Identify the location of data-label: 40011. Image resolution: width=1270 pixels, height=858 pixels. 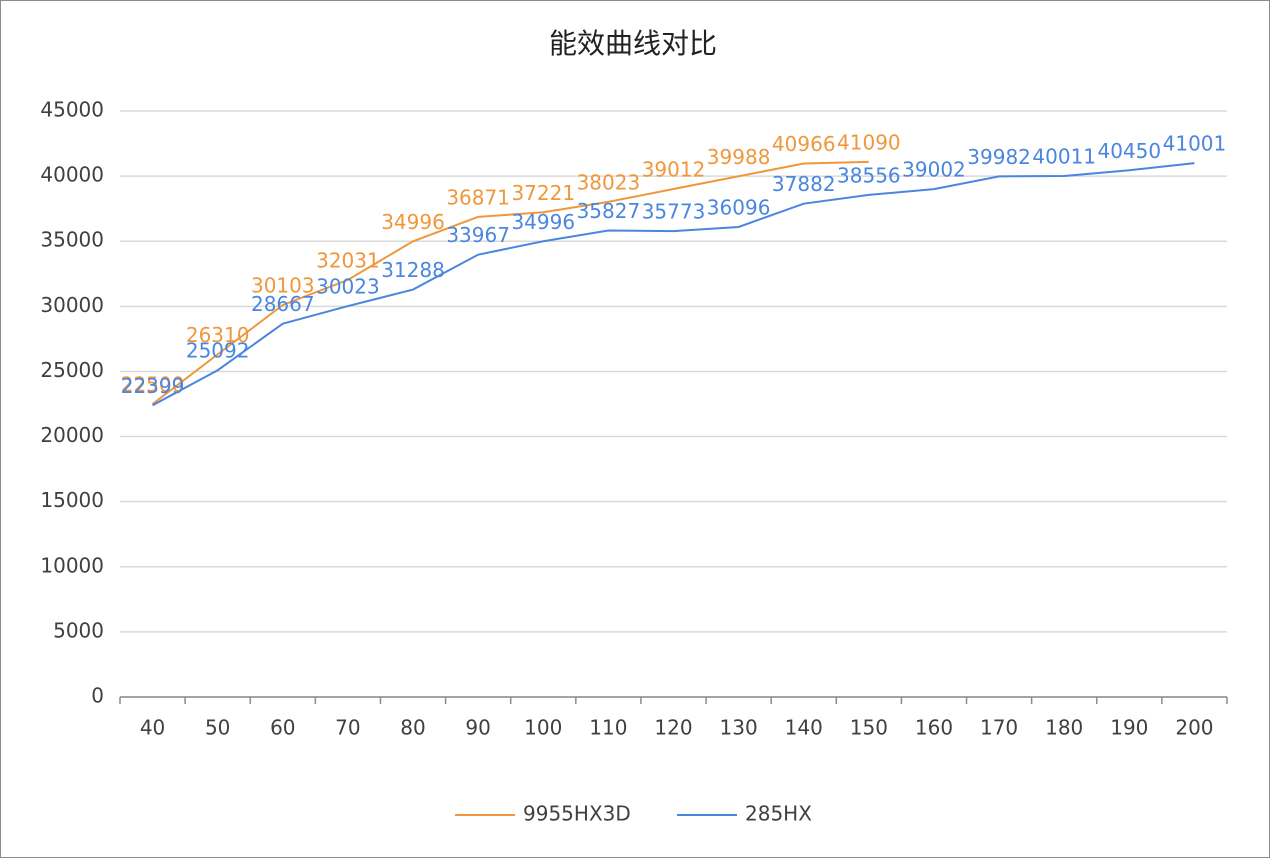
(1064, 156).